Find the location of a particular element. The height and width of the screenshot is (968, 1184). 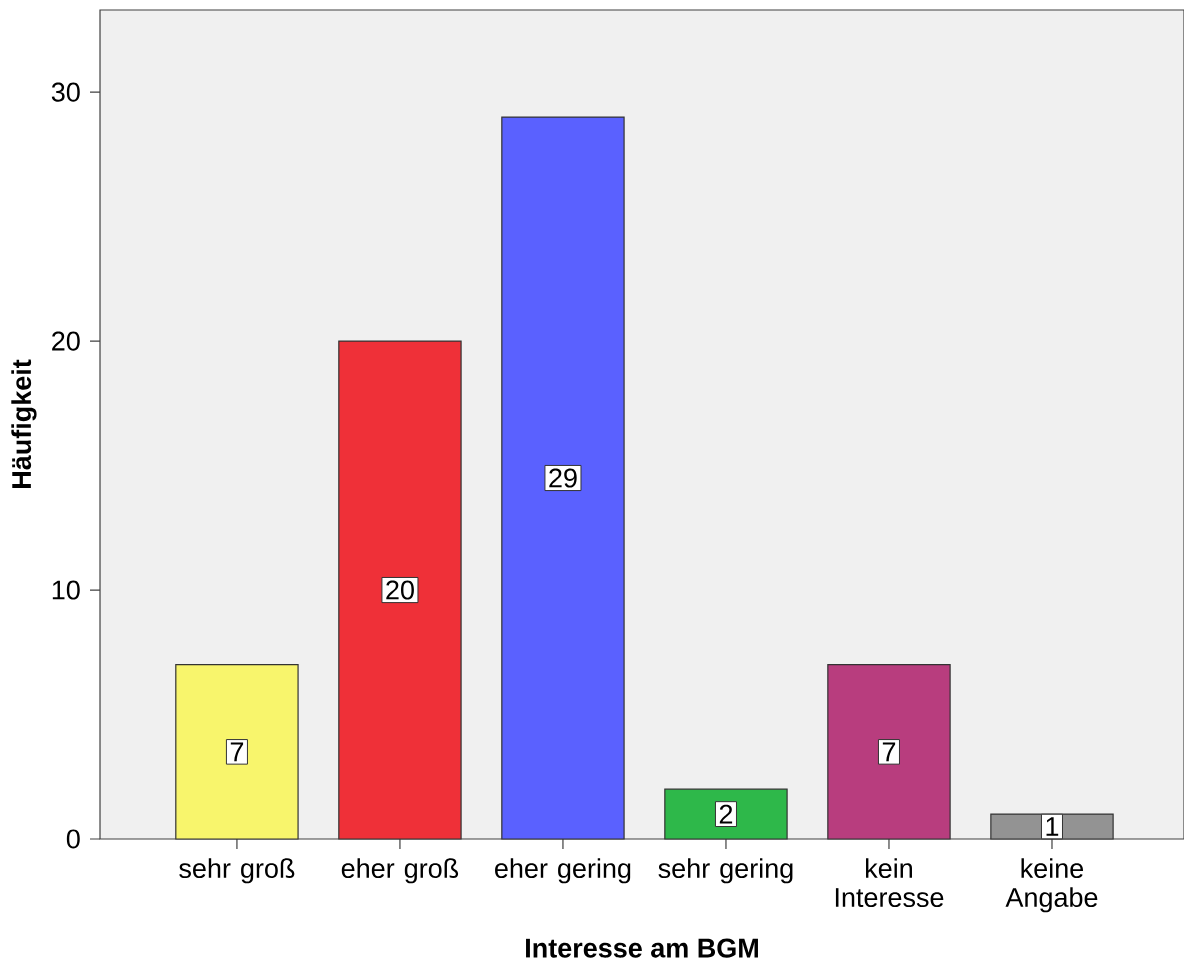

x-tick-label: sehr gering is located at coordinates (725, 871).